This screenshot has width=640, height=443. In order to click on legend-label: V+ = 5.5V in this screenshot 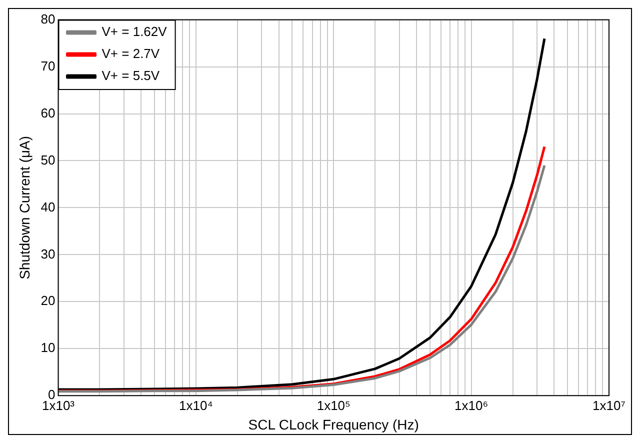, I will do `click(131, 76)`.